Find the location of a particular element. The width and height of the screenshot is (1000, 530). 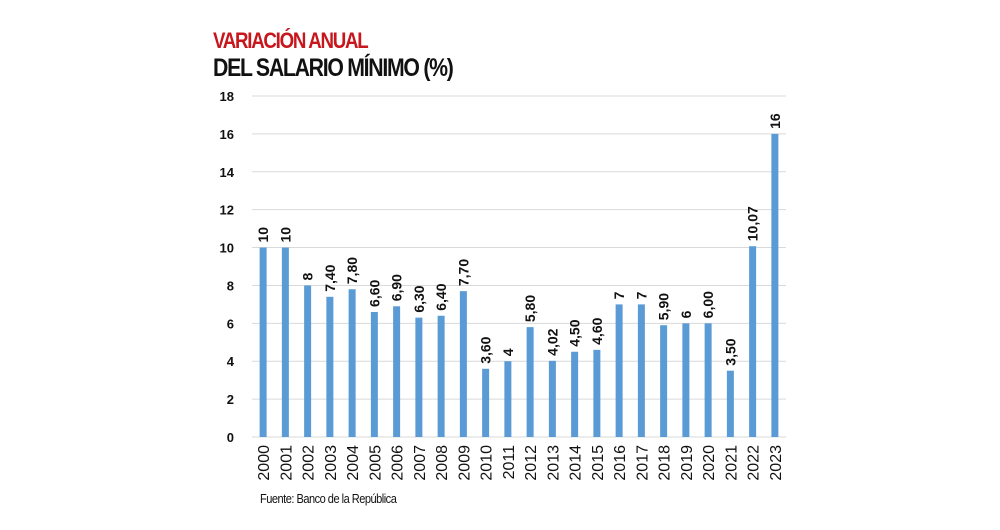

x-tick-label: 2022 is located at coordinates (754, 463).